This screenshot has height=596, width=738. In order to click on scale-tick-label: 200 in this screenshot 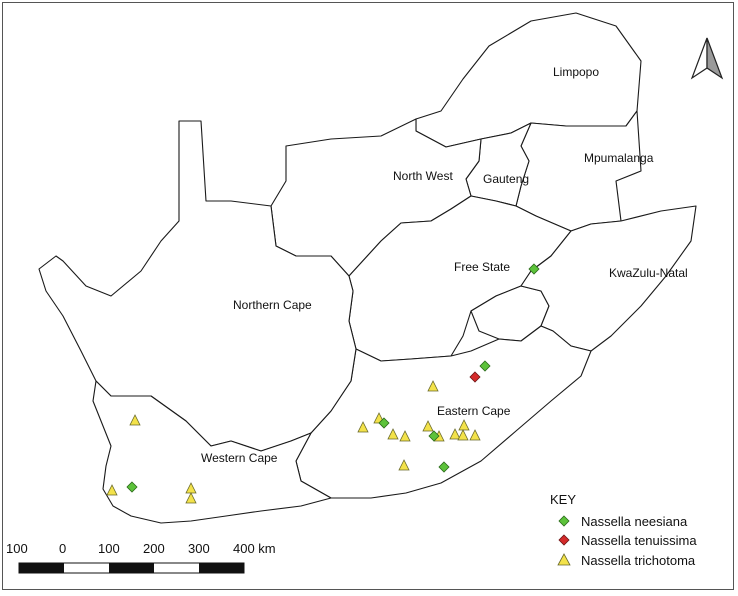, I will do `click(154, 548)`.